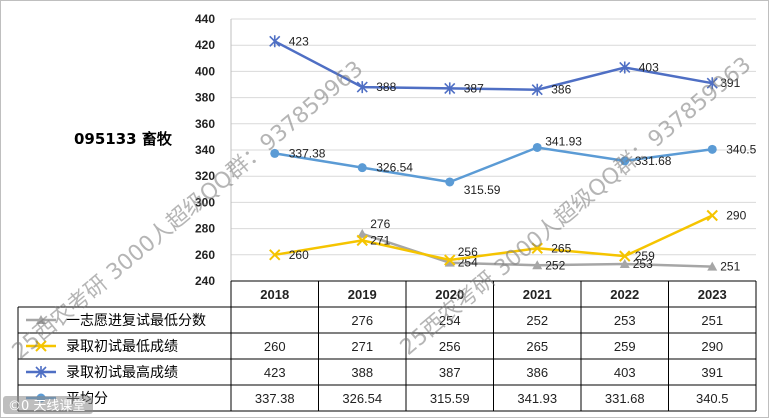  I want to click on table-cell: 260, so click(275, 346).